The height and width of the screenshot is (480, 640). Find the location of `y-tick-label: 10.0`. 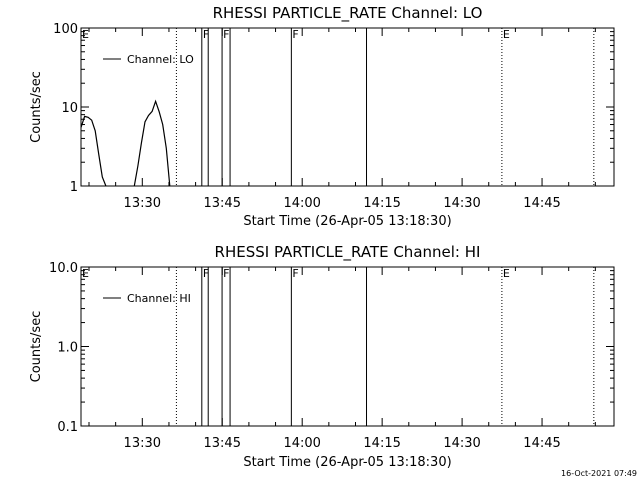

y-tick-label: 10.0 is located at coordinates (63, 268).